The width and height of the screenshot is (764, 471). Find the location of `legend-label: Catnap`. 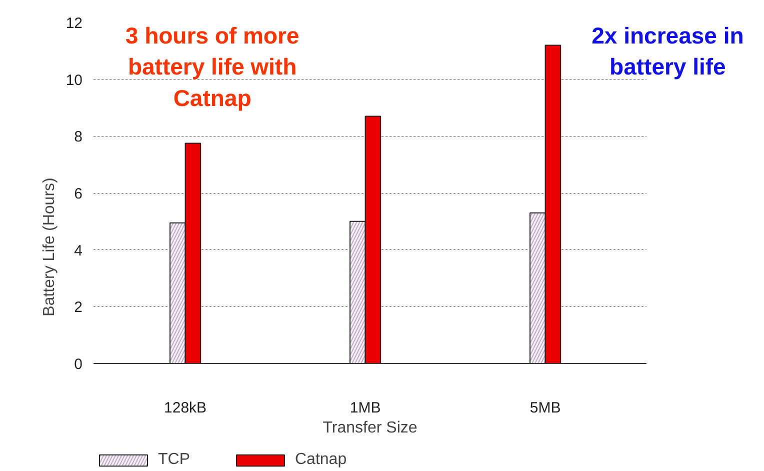

legend-label: Catnap is located at coordinates (321, 460).